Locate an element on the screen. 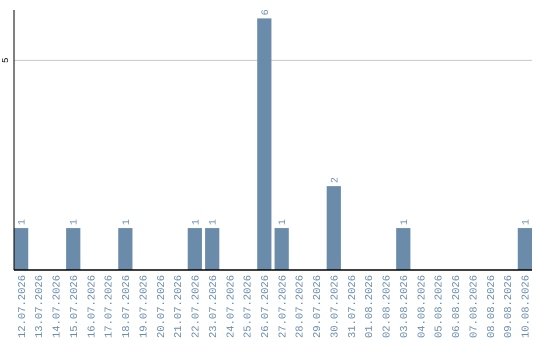 The height and width of the screenshot is (340, 540). x-tick-label: 14.07.2026 is located at coordinates (58, 306).